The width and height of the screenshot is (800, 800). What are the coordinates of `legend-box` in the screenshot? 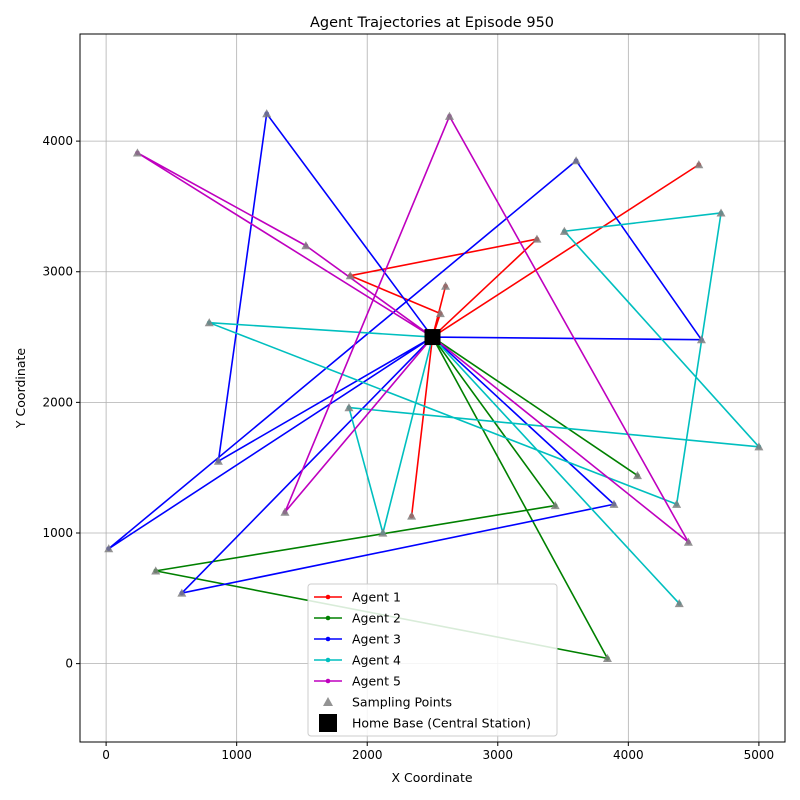 It's located at (432, 660).